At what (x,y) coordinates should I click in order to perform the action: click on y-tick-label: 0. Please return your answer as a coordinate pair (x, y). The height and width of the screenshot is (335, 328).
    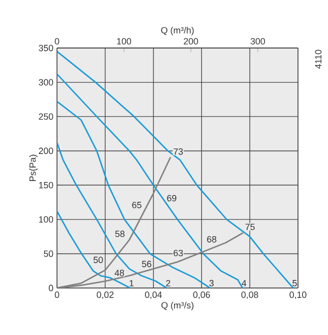
    Looking at the image, I should click on (51, 288).